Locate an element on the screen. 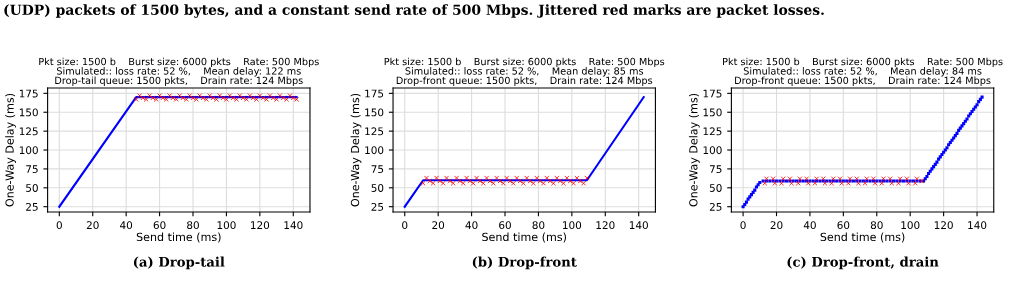  text: (b) Drop-front is located at coordinates (524, 263).